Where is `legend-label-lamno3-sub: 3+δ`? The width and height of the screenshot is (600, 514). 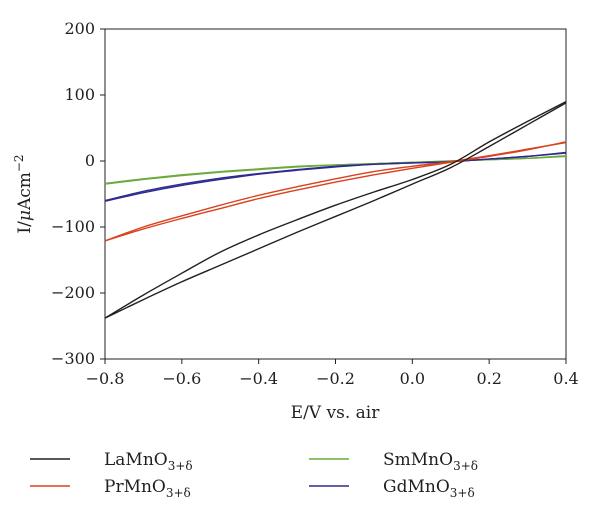
legend-label-lamno3-sub: 3+δ is located at coordinates (180, 466).